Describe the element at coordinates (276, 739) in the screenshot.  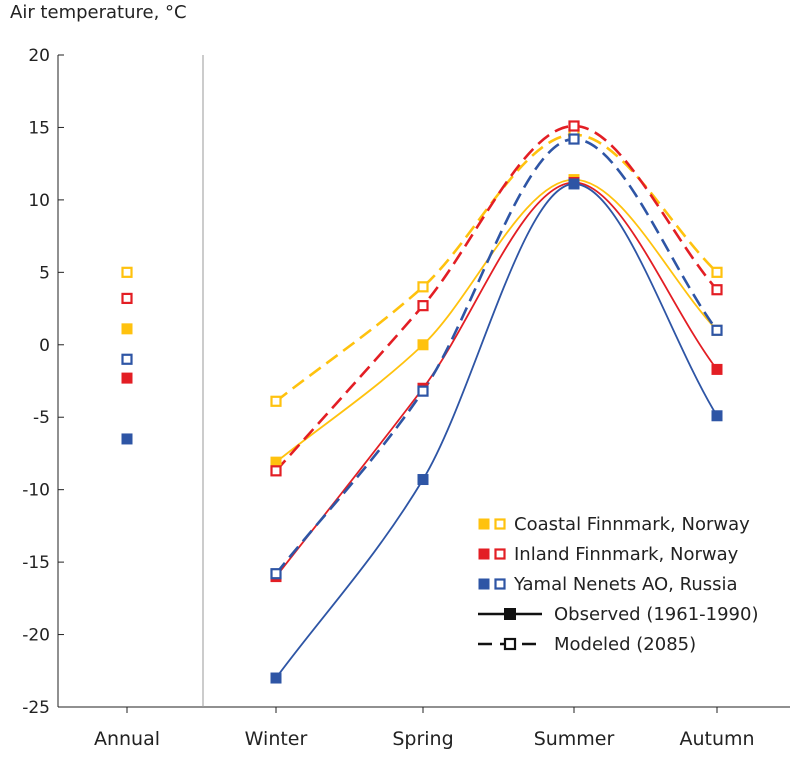
I see `x-tick-label: Winter` at that location.